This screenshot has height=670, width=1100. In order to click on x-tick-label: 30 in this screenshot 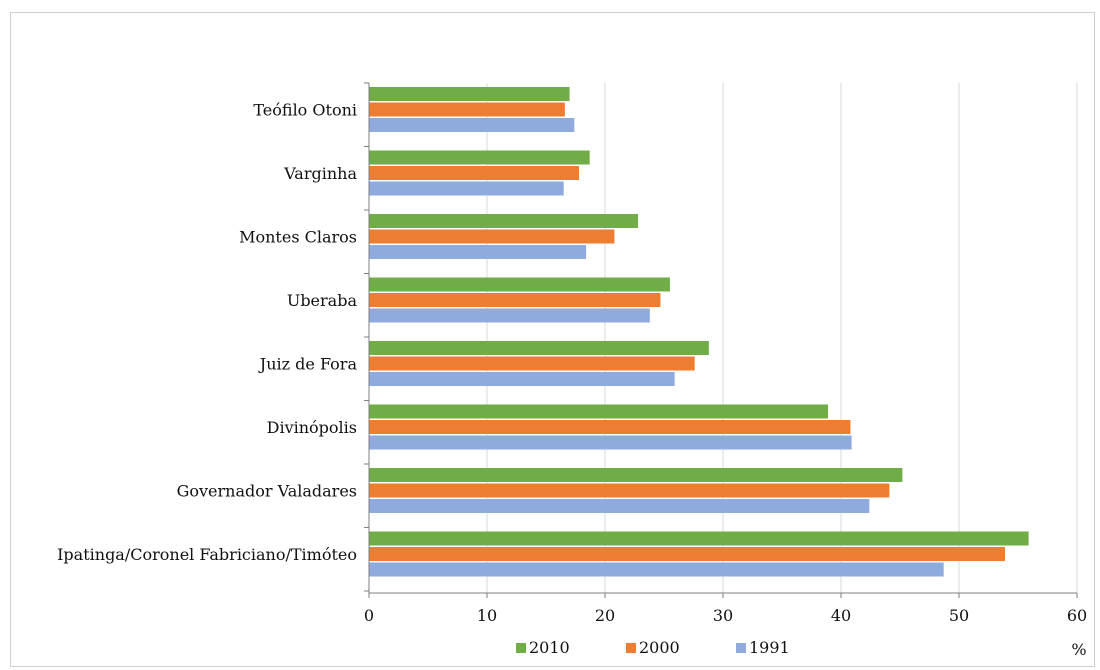, I will do `click(723, 615)`.